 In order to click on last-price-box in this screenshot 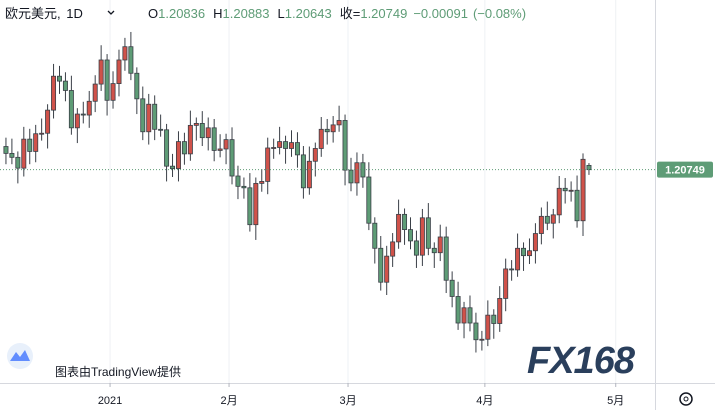, I will do `click(685, 169)`.